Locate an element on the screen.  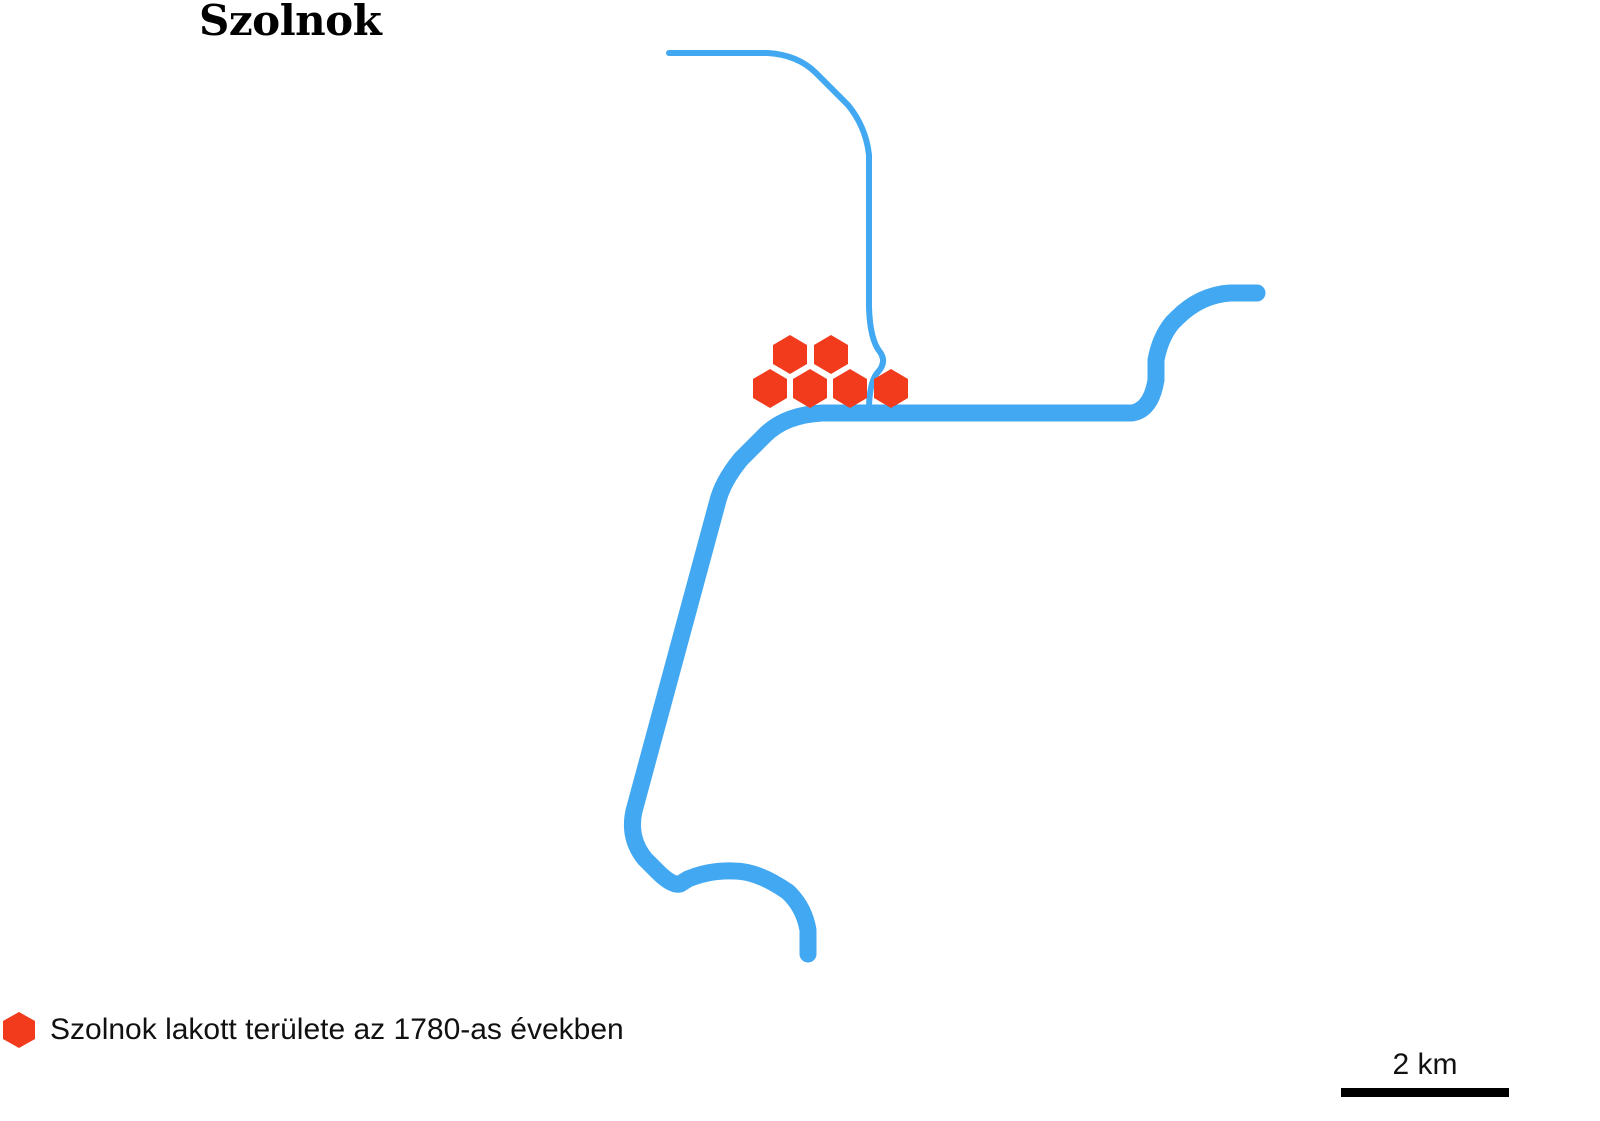
settlement-markers is located at coordinates (830, 371).